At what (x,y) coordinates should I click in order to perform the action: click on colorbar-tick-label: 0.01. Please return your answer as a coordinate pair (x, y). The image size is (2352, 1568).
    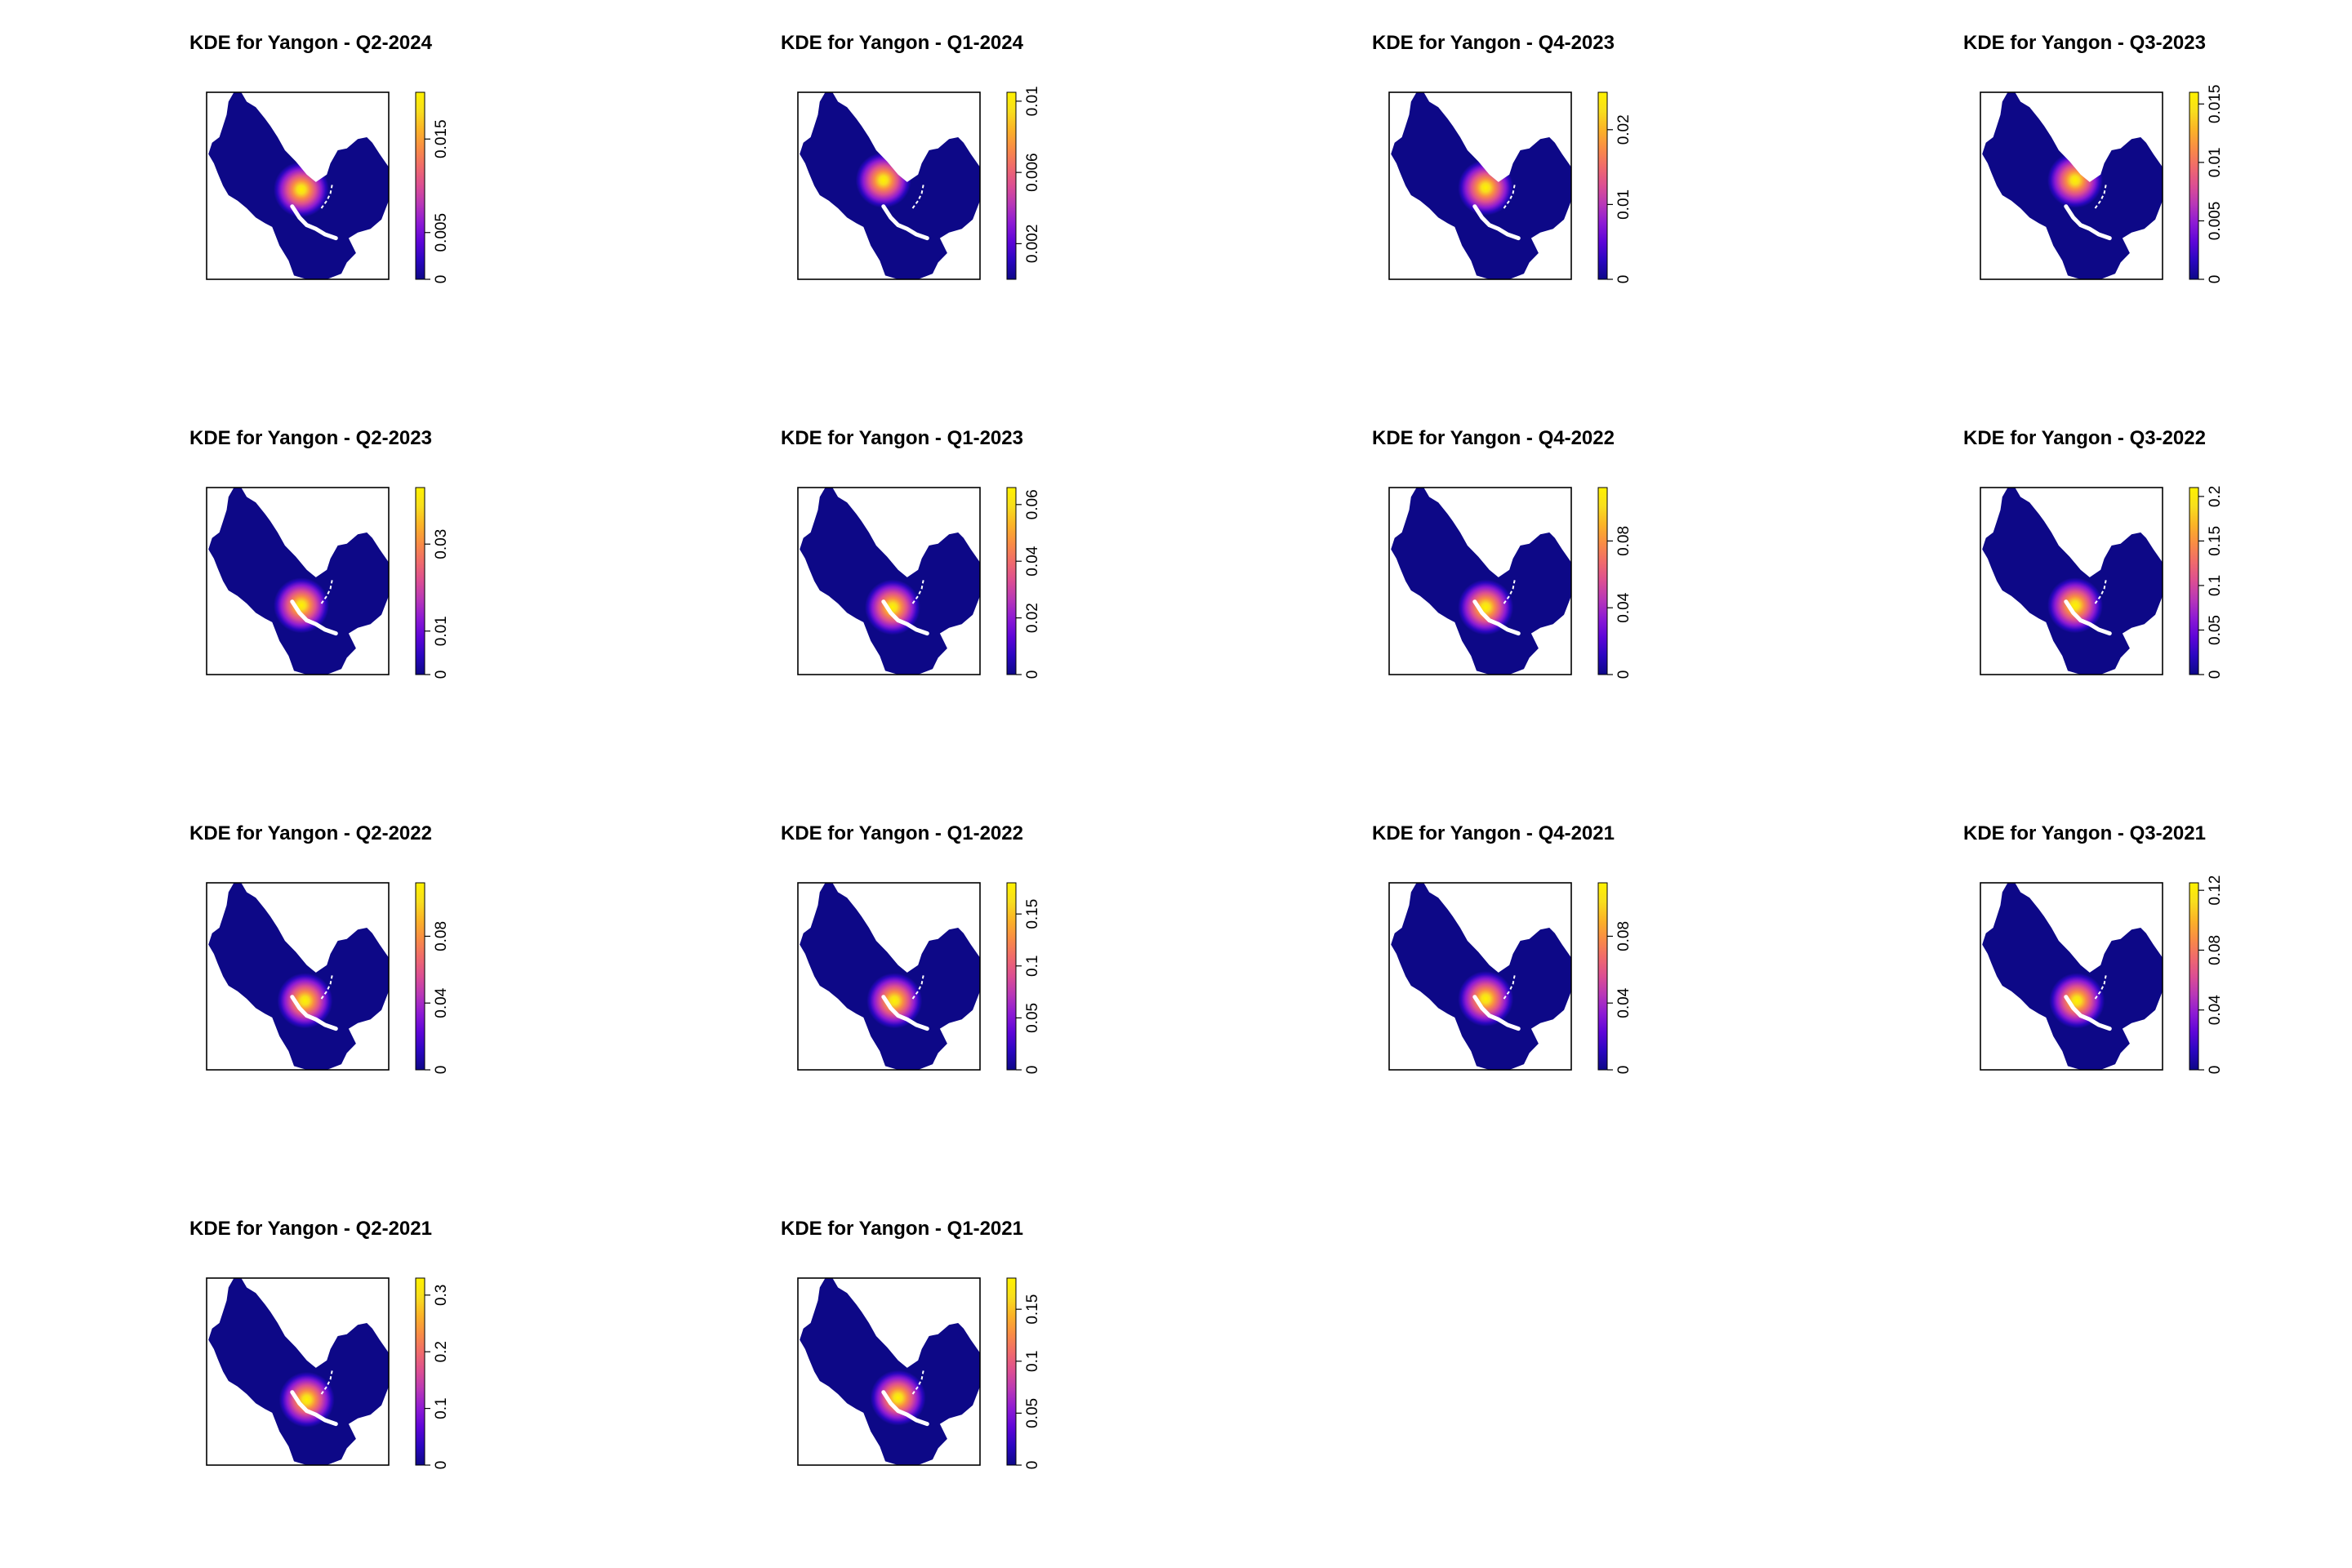
    Looking at the image, I should click on (1032, 101).